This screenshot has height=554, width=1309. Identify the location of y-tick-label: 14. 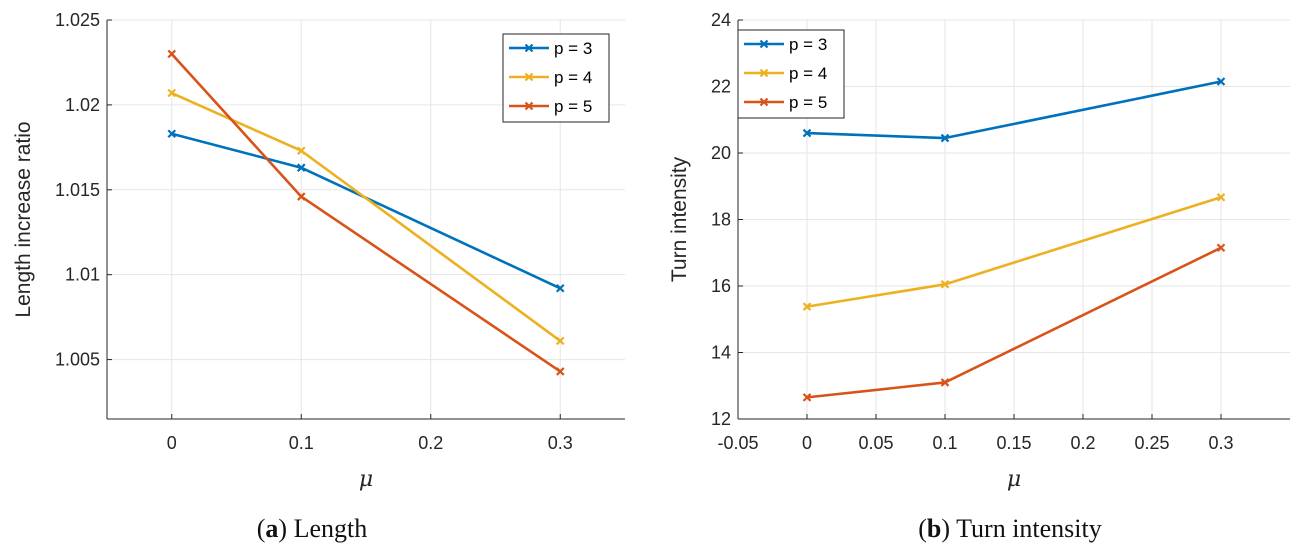
(721, 353).